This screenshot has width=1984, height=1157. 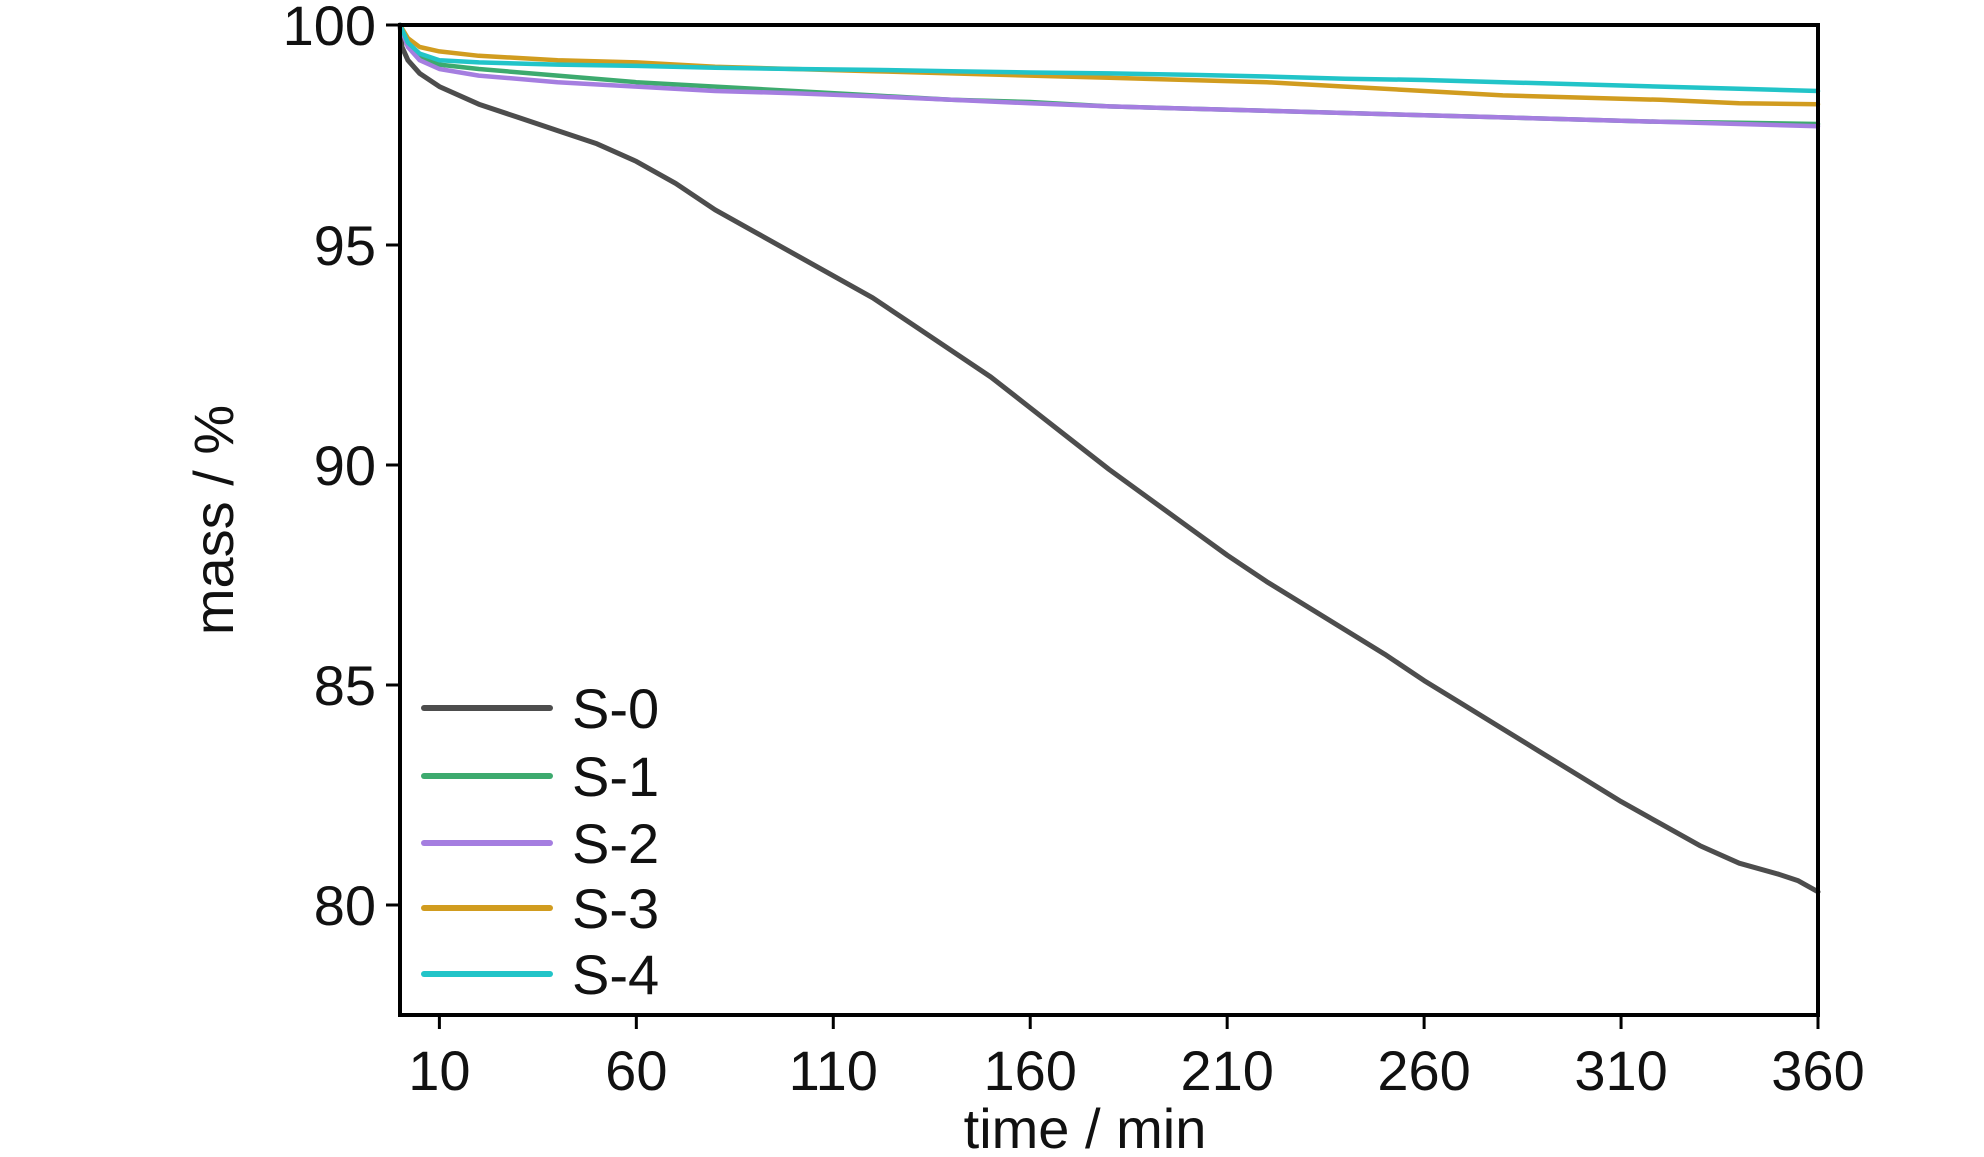 I want to click on y-tick-label: 95, so click(x=345, y=245).